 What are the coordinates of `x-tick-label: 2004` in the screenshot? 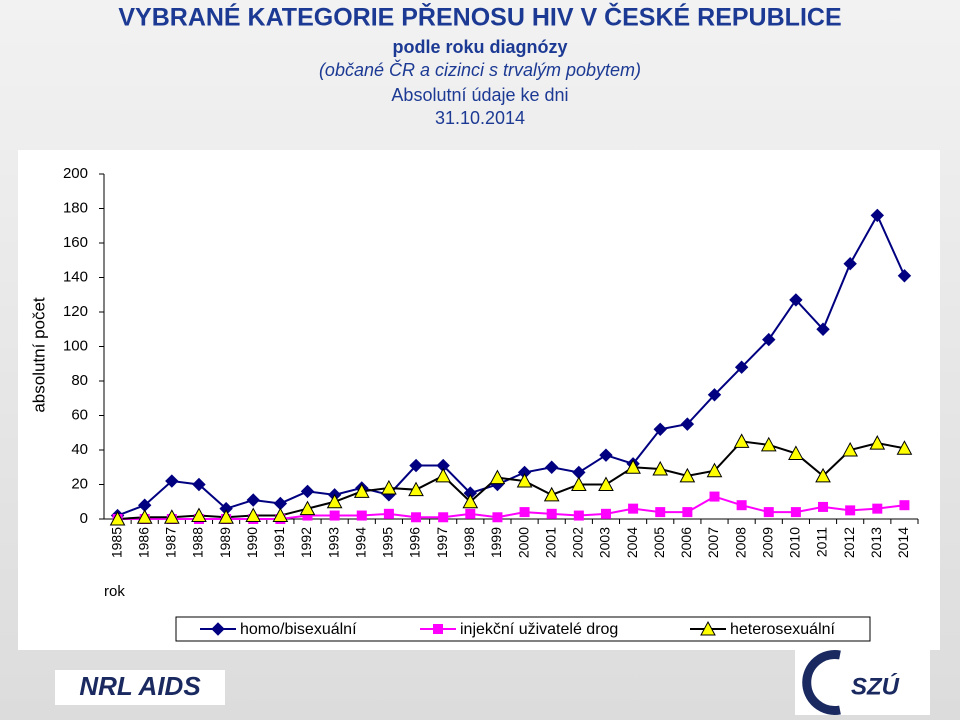 It's located at (632, 542).